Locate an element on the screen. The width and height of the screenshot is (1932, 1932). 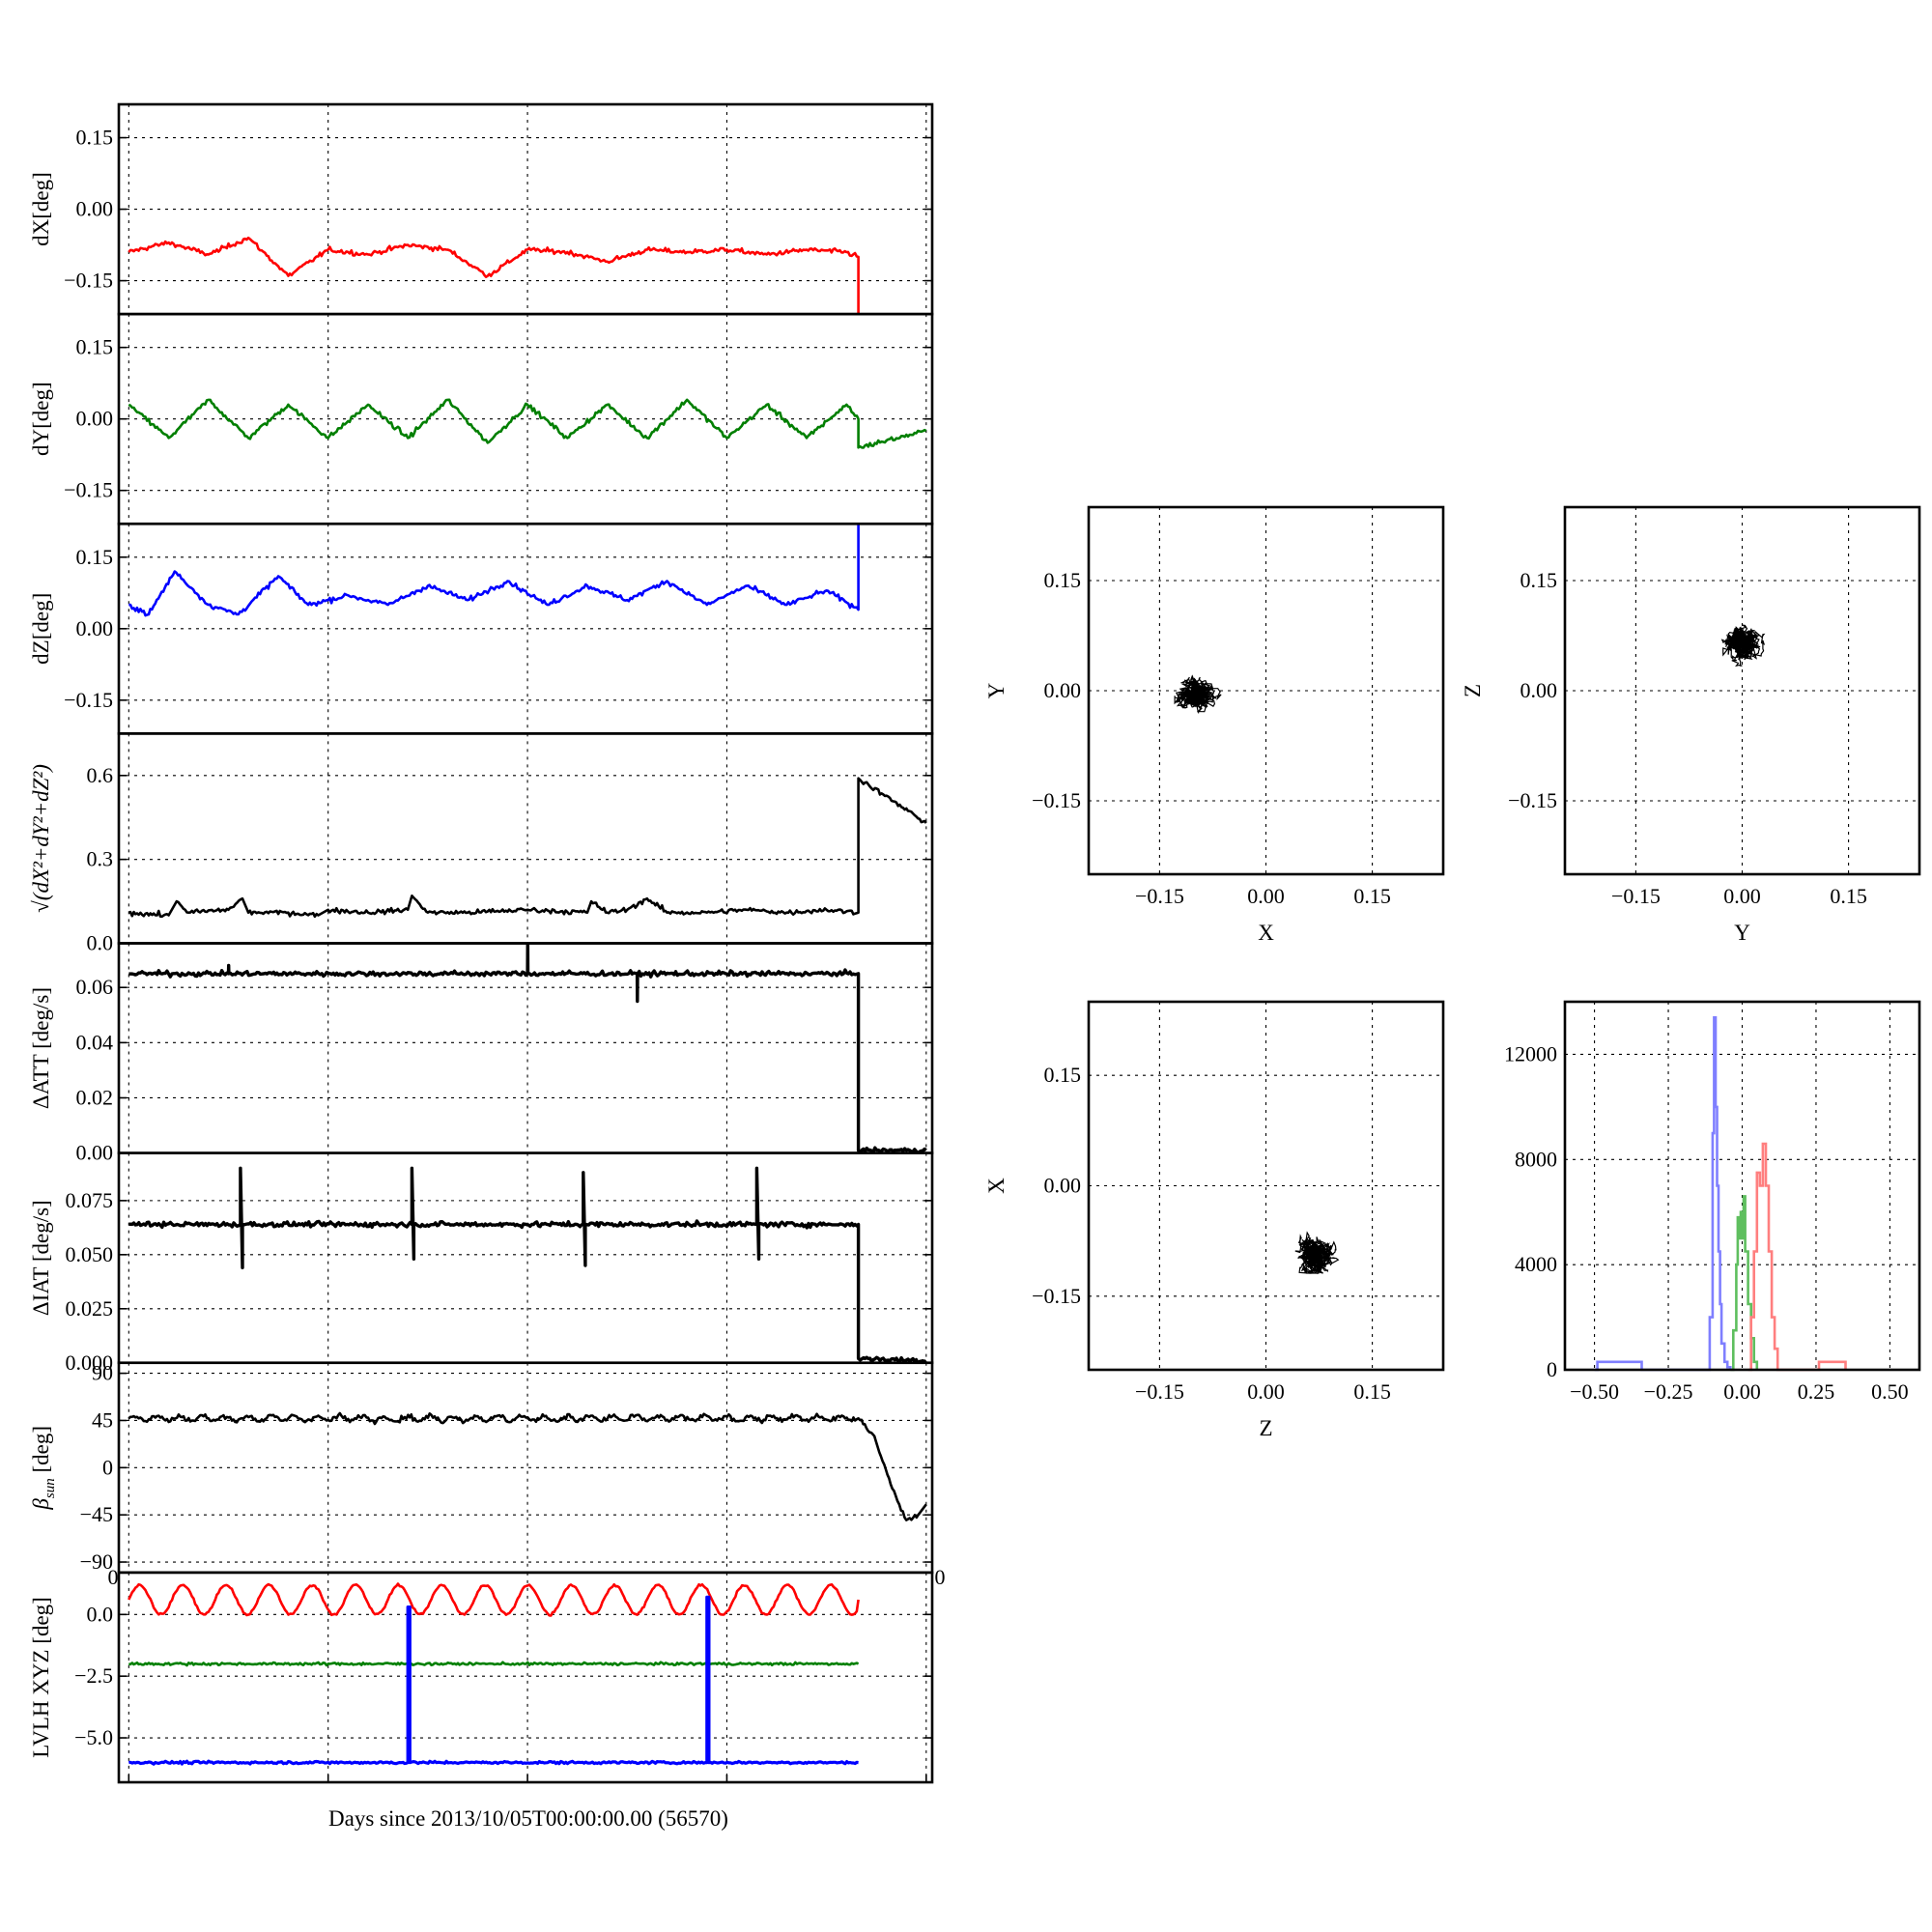
panel-dy: 0.15 0.00 −0.15 dY[deg] is located at coordinates (481, 419).